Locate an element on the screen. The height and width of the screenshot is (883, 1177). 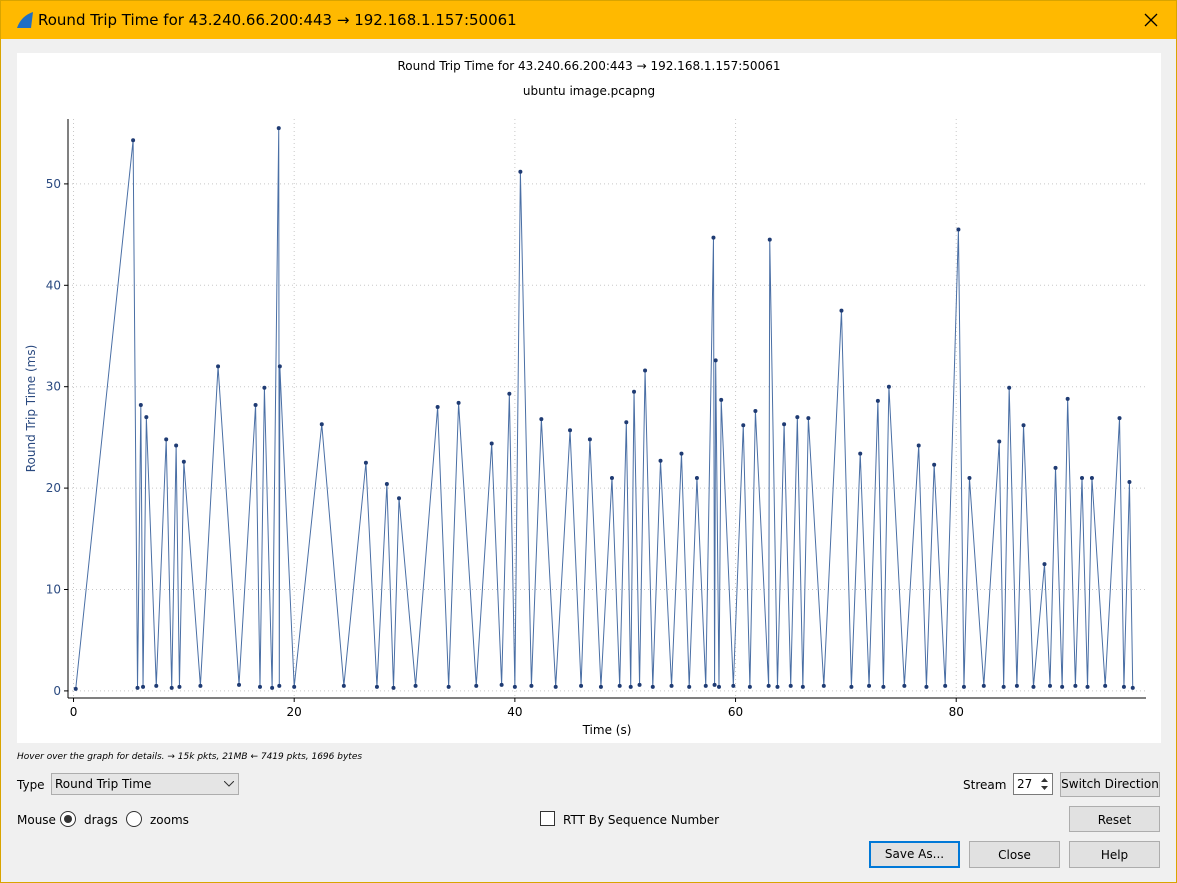
rtt-seq-checkbox is located at coordinates (548, 819).